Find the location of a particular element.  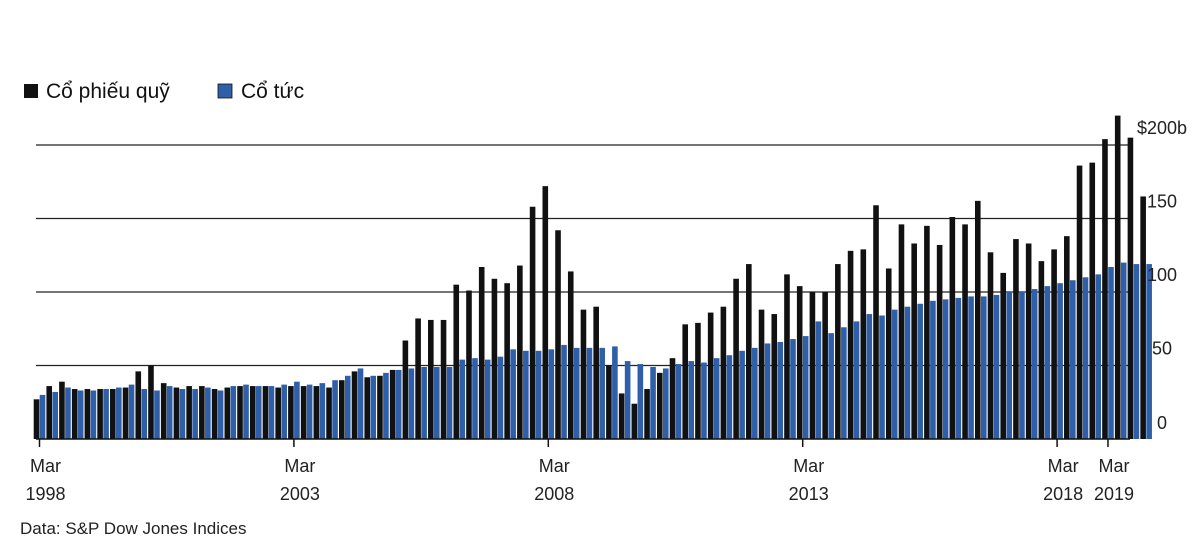

y-tick-label: 150 is located at coordinates (1162, 202).